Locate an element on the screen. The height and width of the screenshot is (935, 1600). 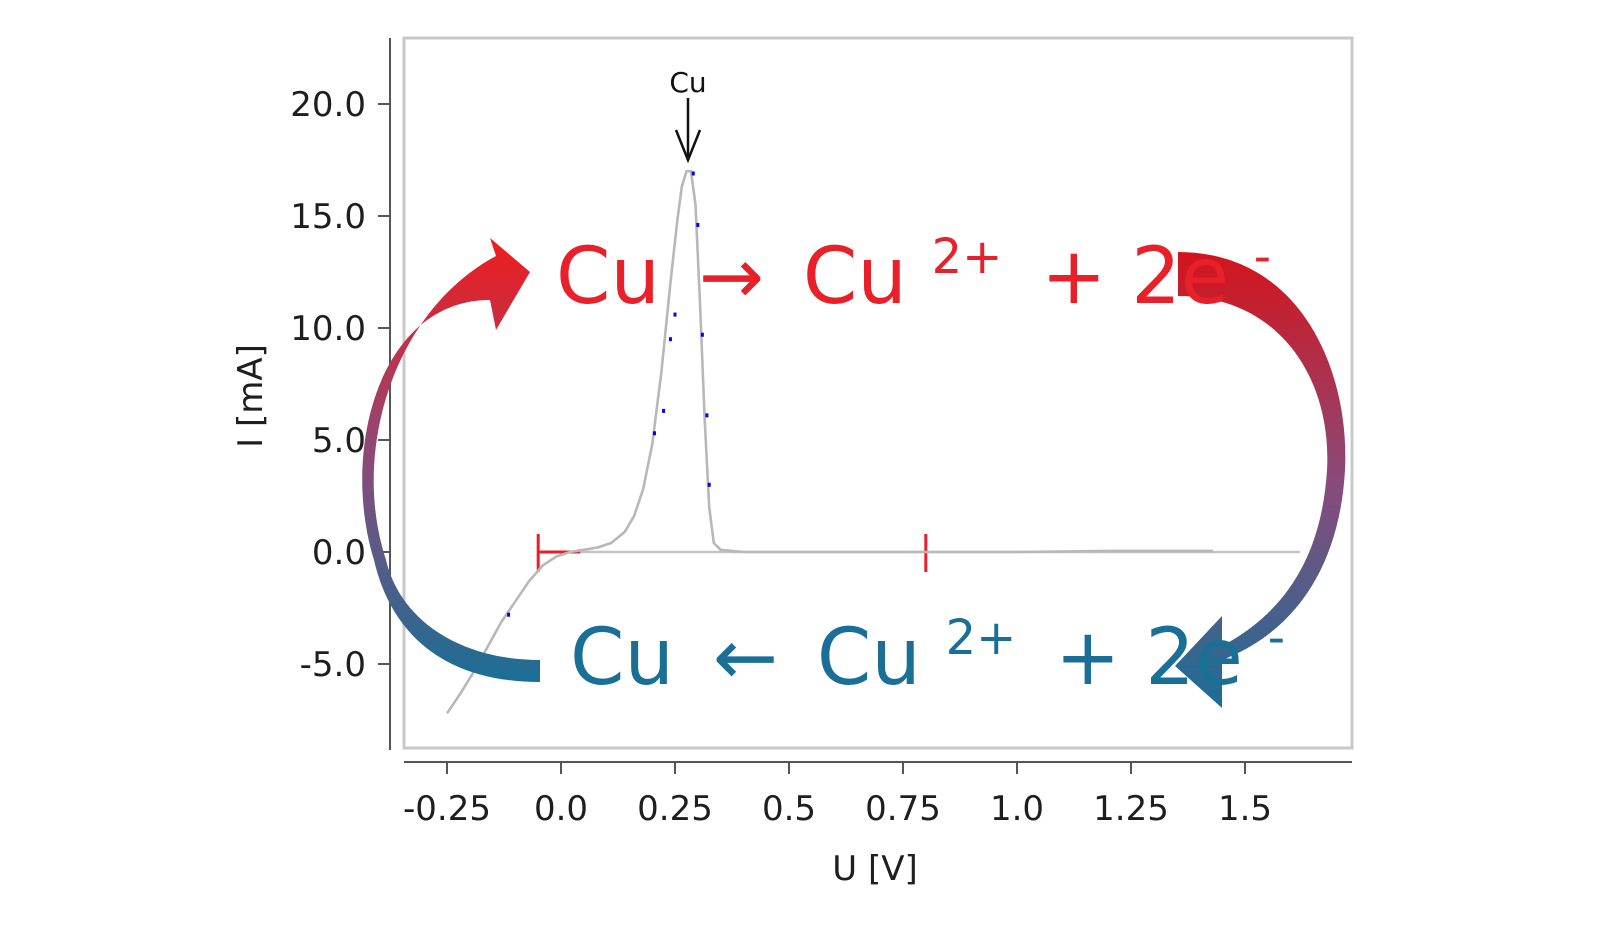
x-tick-label: -0.25 is located at coordinates (447, 809).